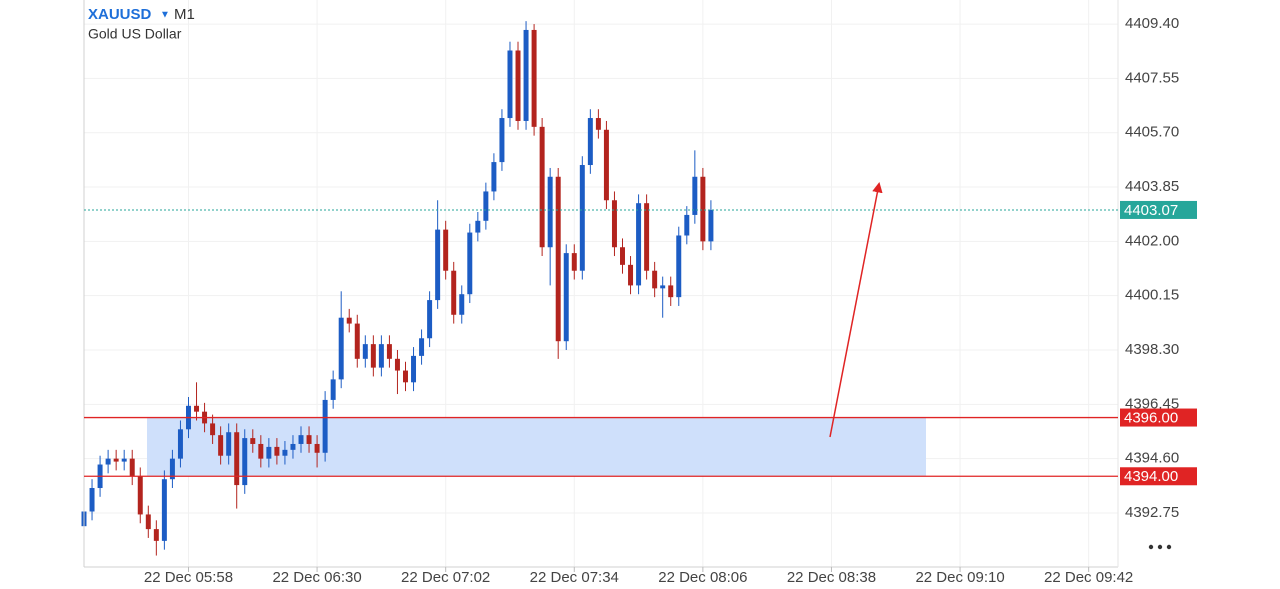 The width and height of the screenshot is (1280, 589). I want to click on more-menu, so click(1160, 547).